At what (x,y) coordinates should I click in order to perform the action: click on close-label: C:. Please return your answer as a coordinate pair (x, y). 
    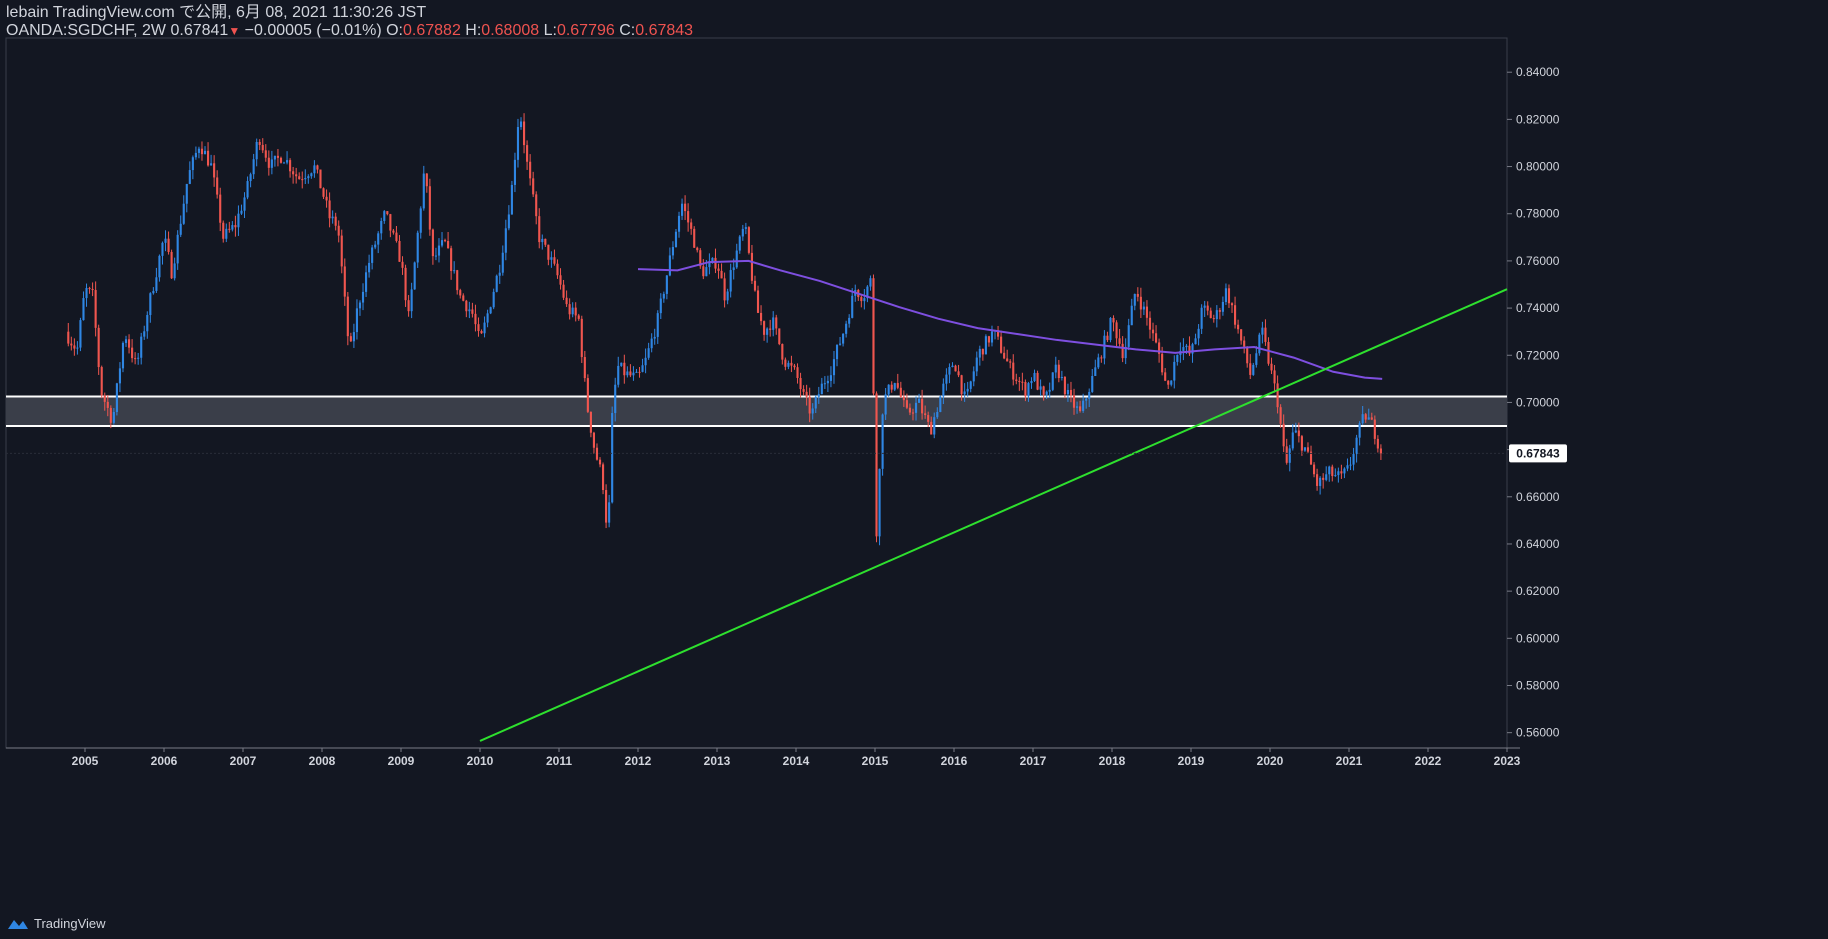
    Looking at the image, I should click on (627, 30).